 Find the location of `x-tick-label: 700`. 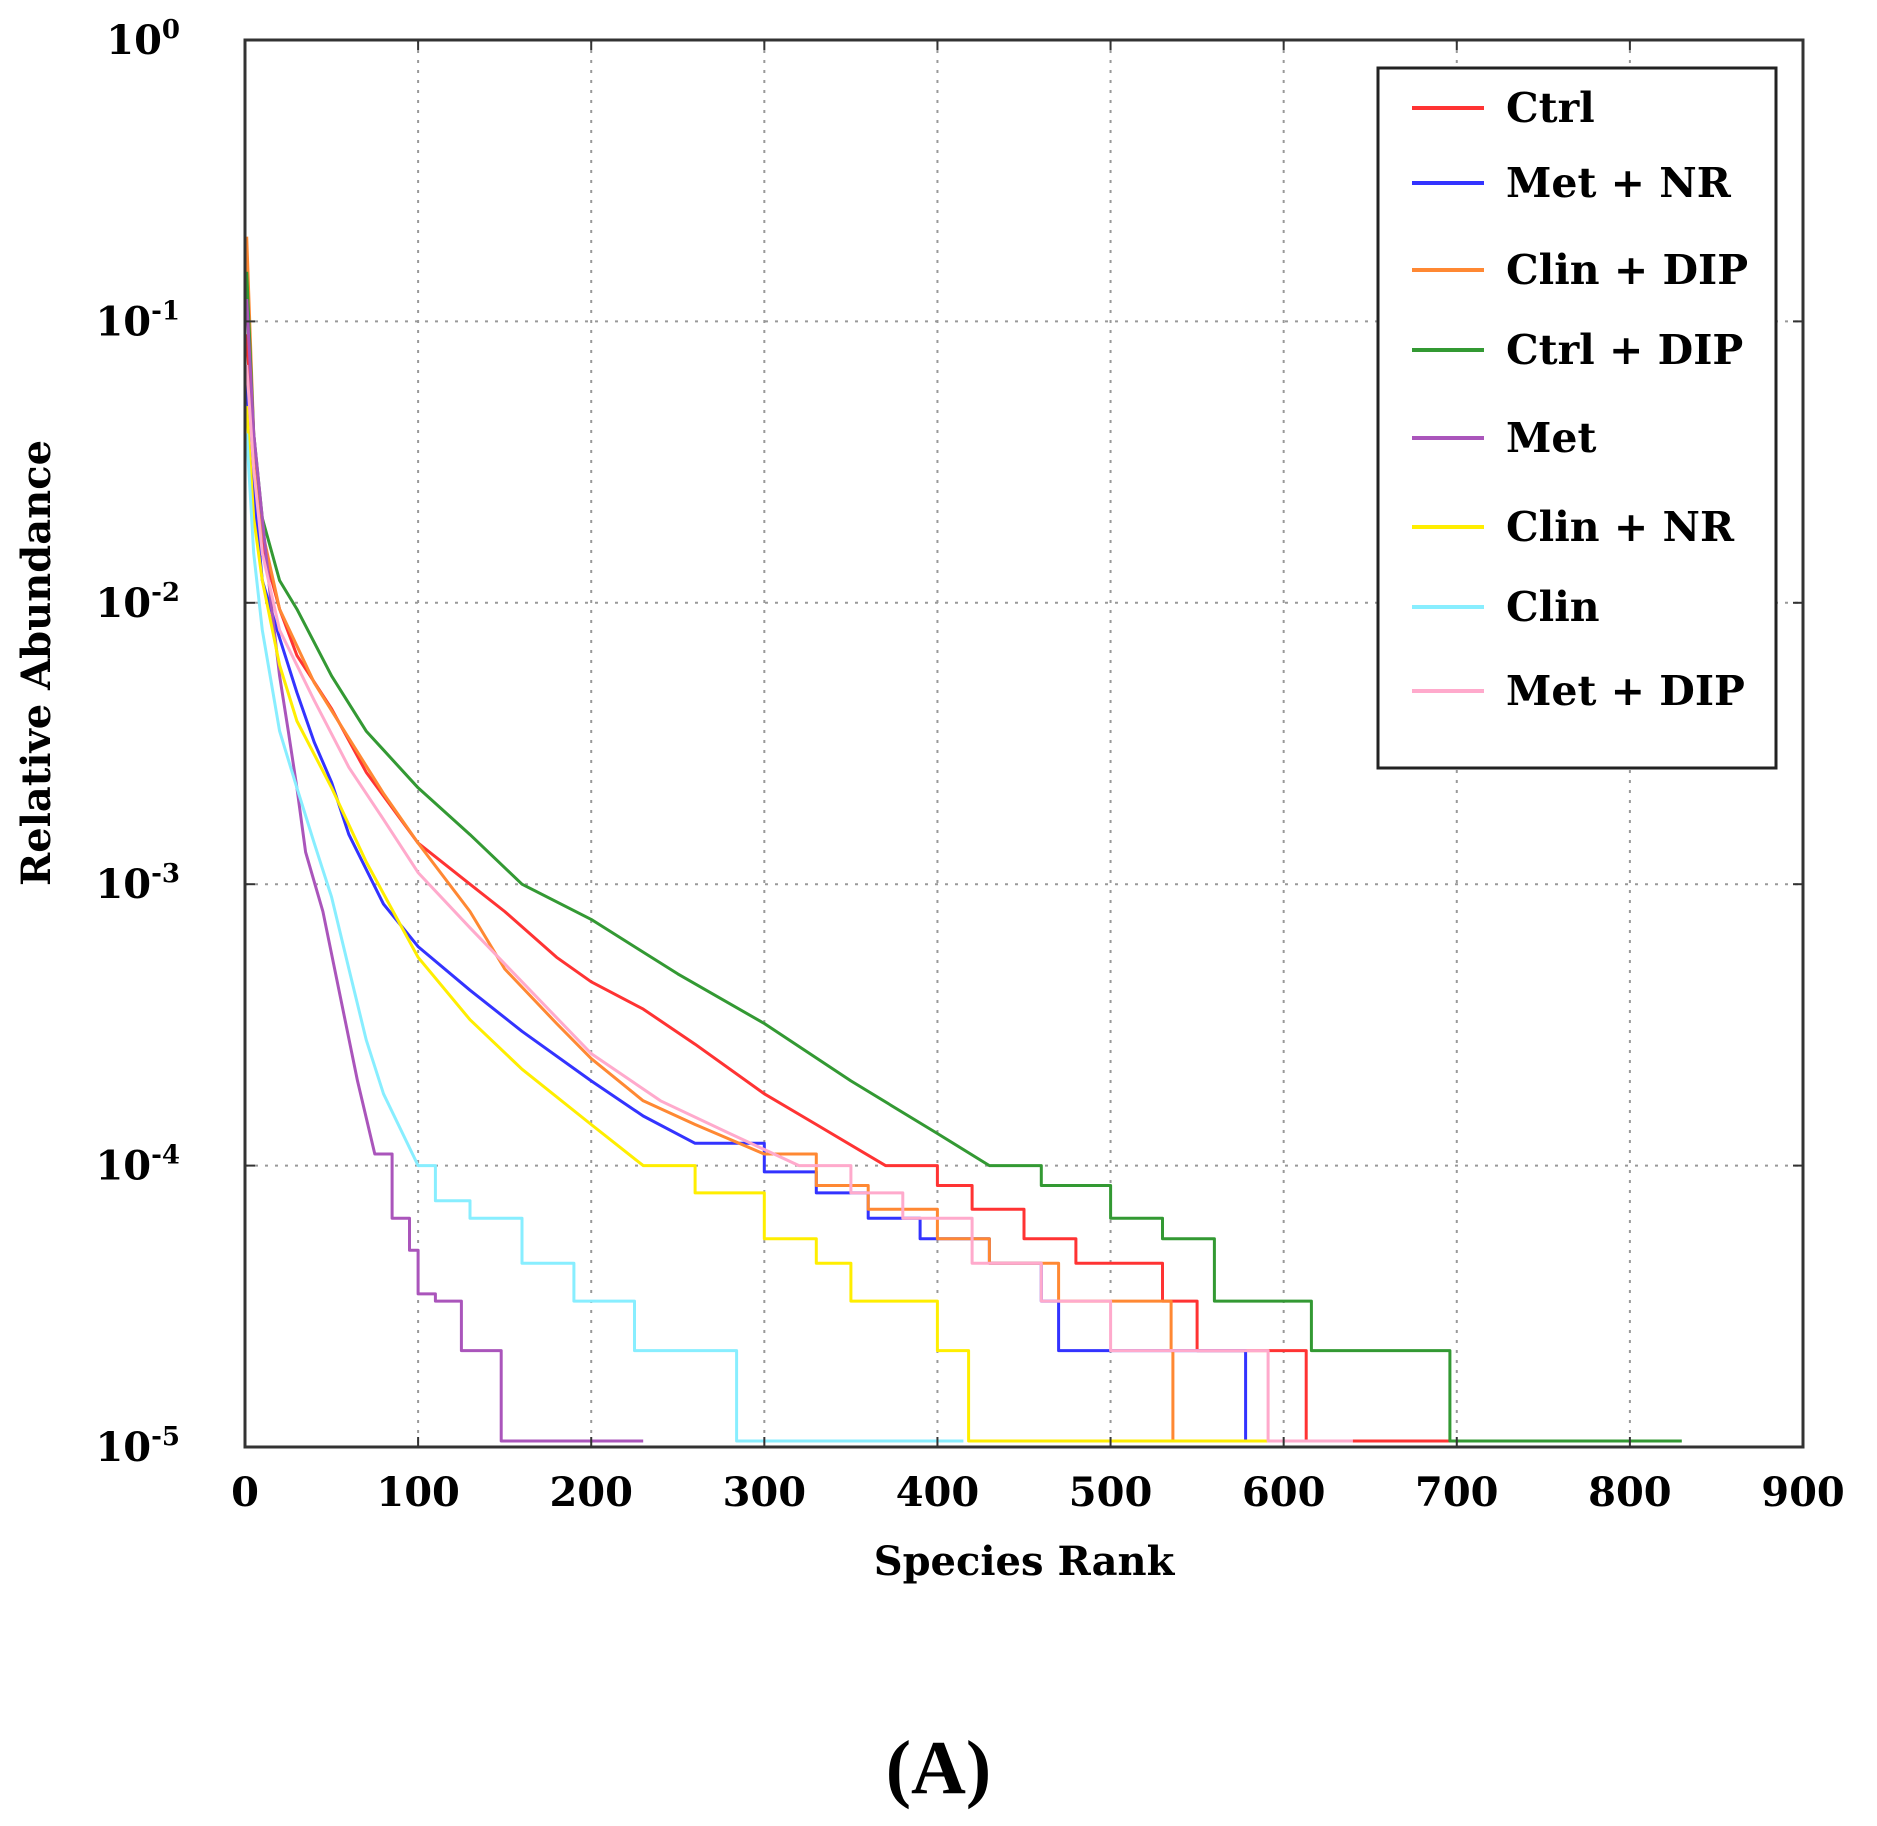

x-tick-label: 700 is located at coordinates (1457, 1492).